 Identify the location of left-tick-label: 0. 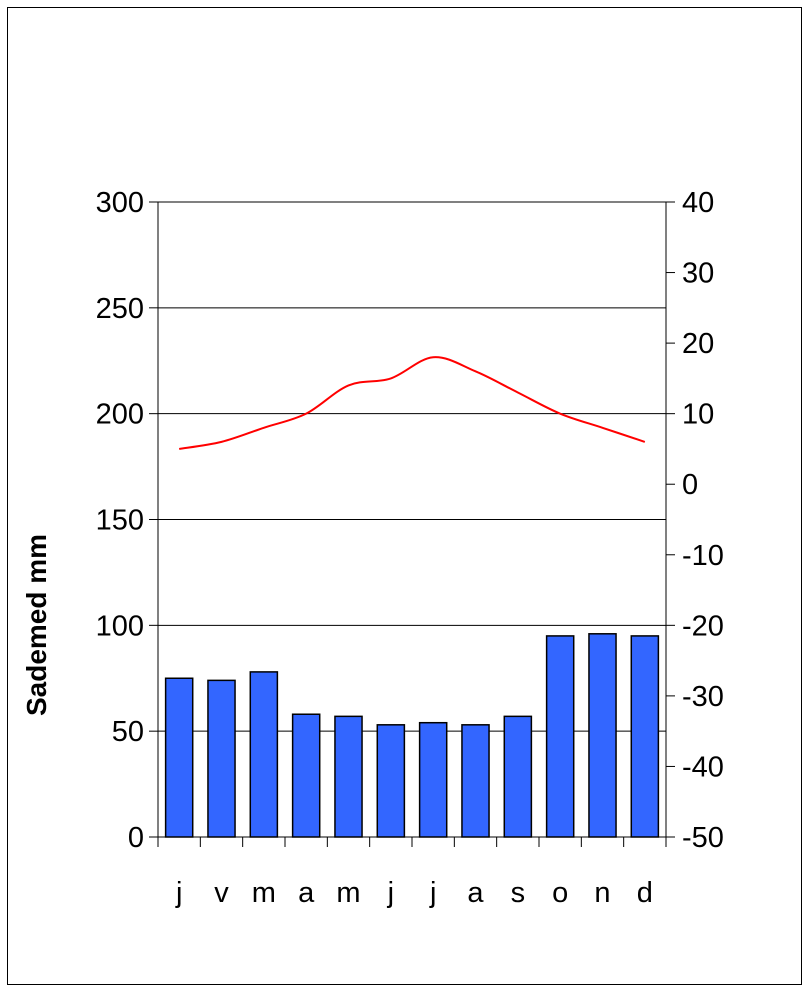
(136, 838).